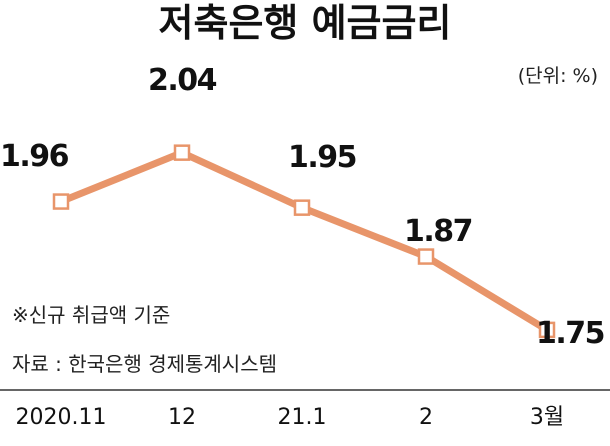  What do you see at coordinates (182, 80) in the screenshot?
I see `data-label-2: 2.04` at bounding box center [182, 80].